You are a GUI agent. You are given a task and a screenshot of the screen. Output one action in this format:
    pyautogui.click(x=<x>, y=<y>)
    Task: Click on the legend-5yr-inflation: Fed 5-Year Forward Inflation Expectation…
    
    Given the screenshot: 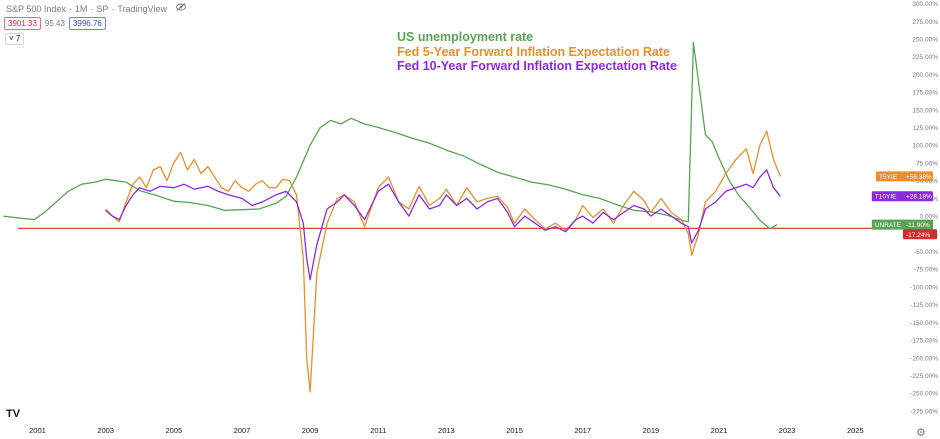 What is the action you would take?
    pyautogui.click(x=533, y=51)
    